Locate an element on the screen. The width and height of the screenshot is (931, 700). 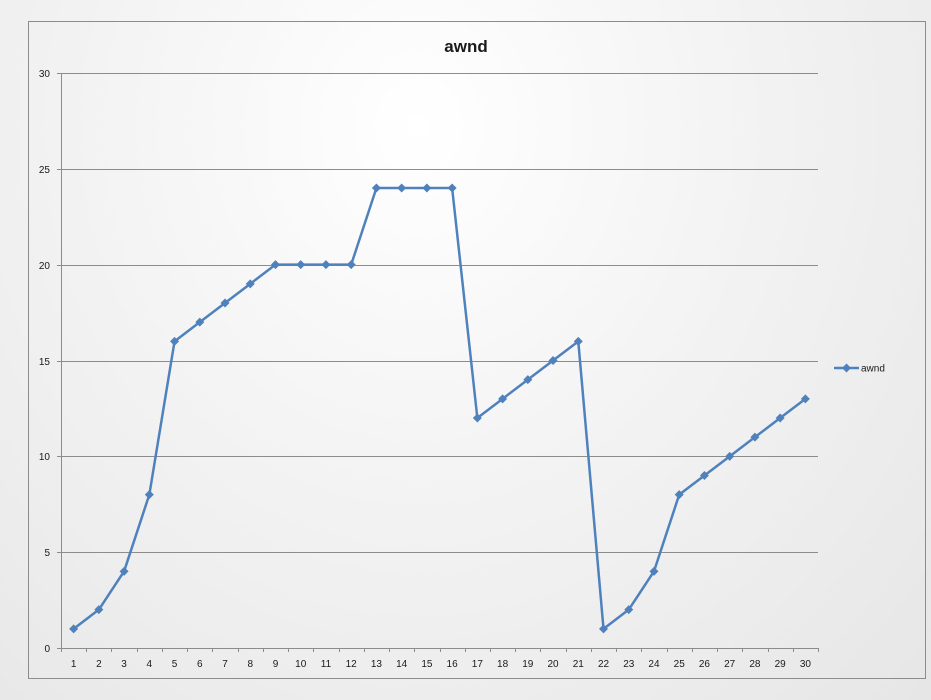
y-tick-label-15: 15 is located at coordinates (45, 362).